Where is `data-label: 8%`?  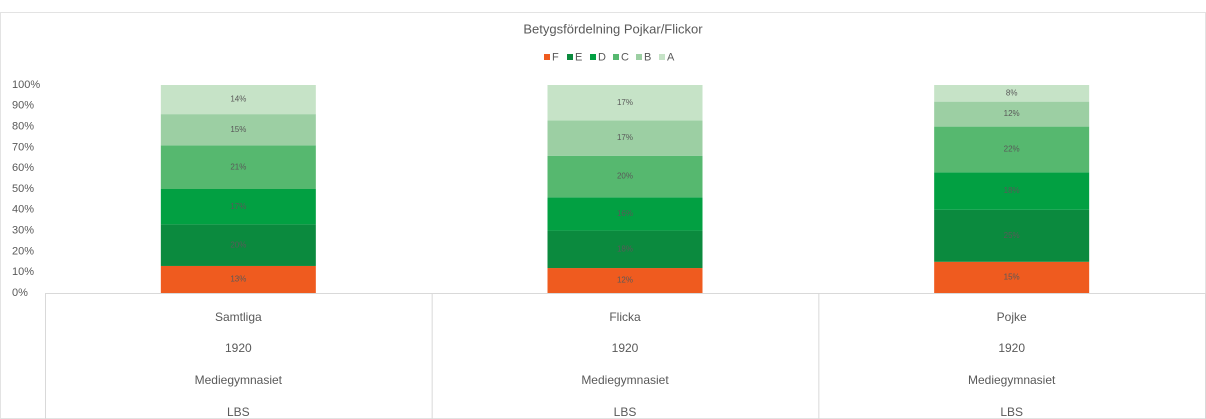
data-label: 8% is located at coordinates (1012, 92).